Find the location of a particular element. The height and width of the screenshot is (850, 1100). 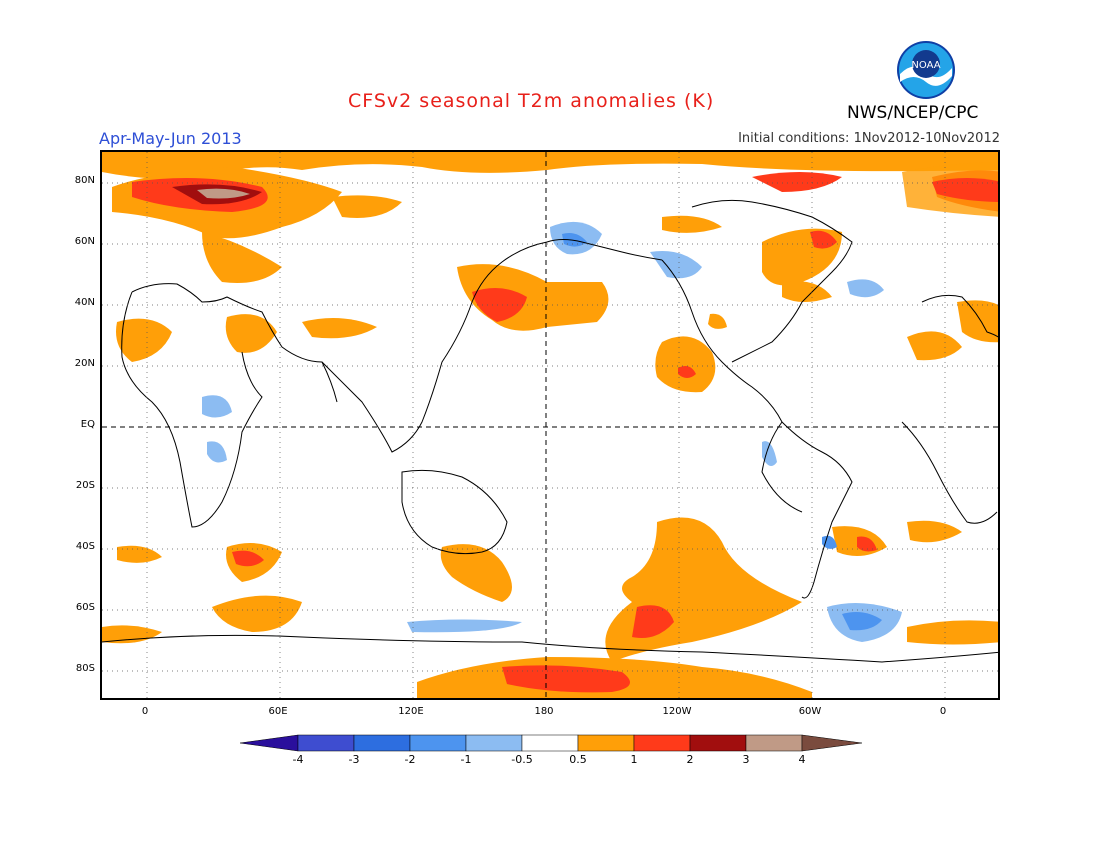

colorbar-label: 0.5 is located at coordinates (578, 759).